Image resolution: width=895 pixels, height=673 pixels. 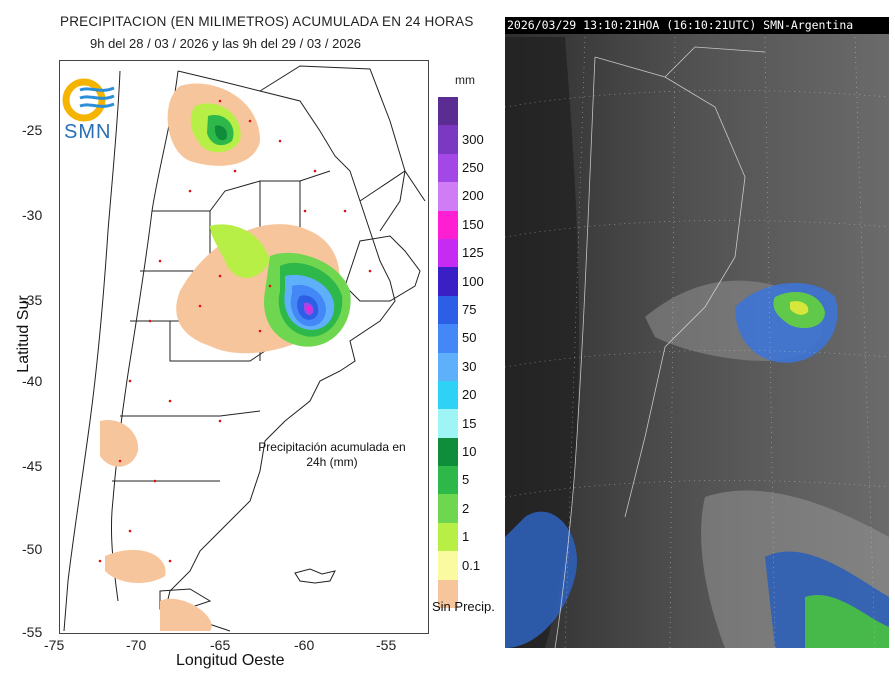 What do you see at coordinates (332, 454) in the screenshot?
I see `map-annotation: Precipitación acumulada en 24h (mm)` at bounding box center [332, 454].